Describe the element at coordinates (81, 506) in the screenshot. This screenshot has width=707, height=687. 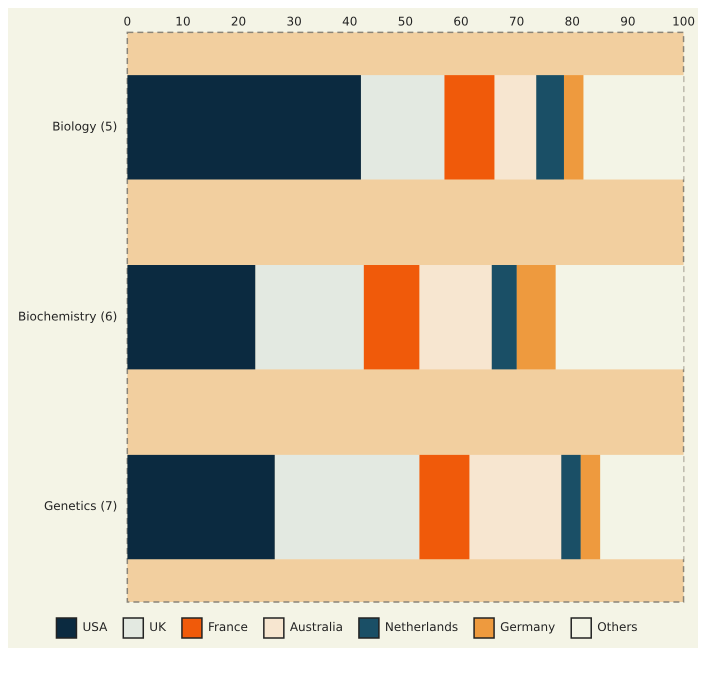
I see `y-tick-label: Genetics (7)` at that location.